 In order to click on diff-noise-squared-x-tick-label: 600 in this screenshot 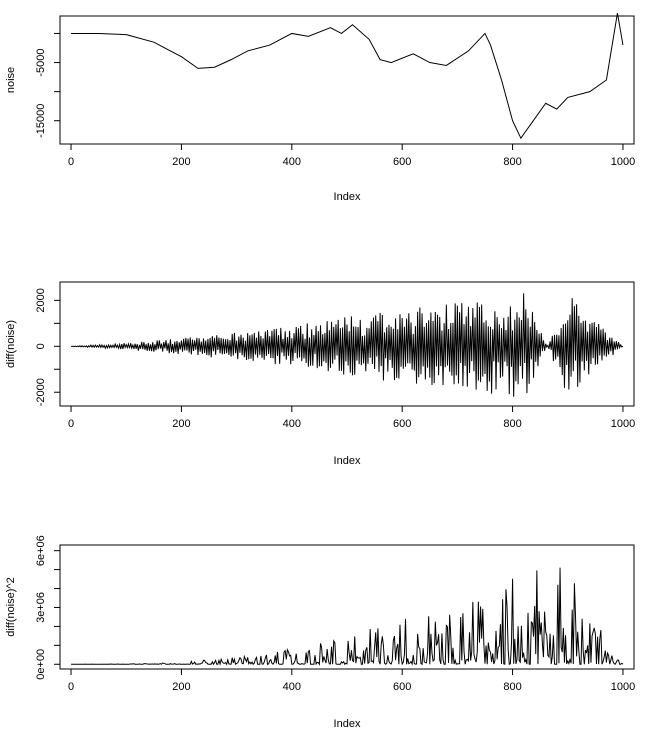, I will do `click(402, 687)`.